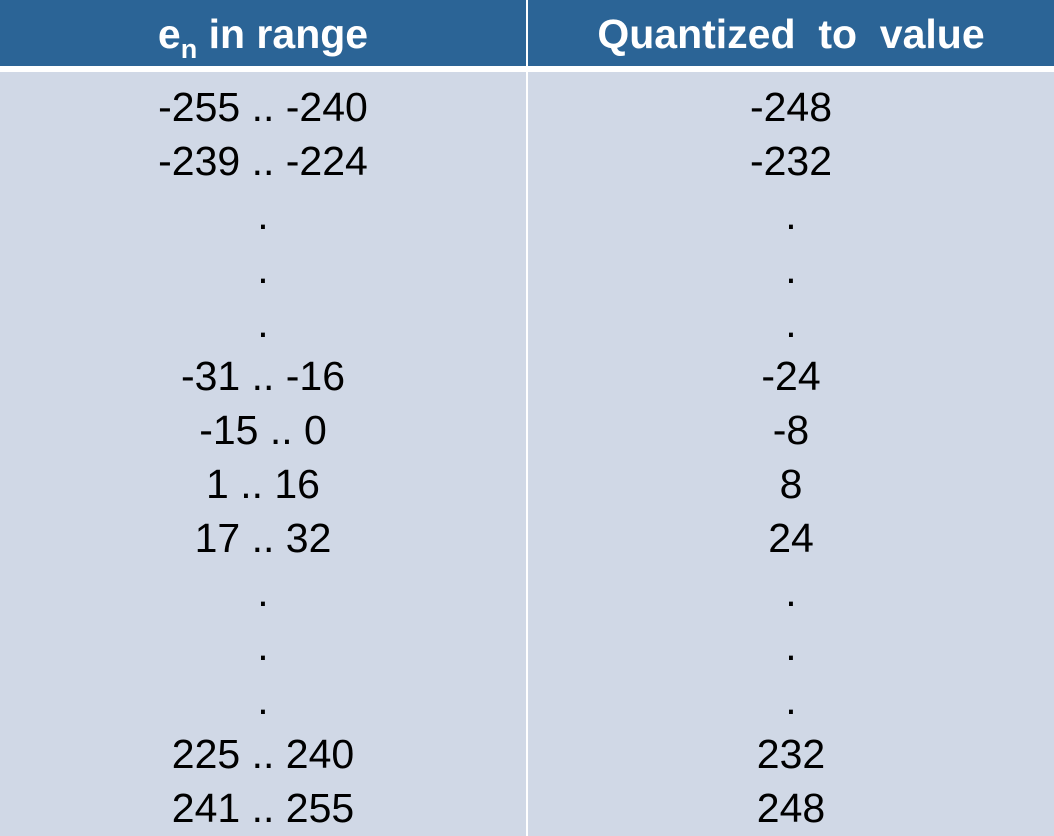 Image resolution: width=1054 pixels, height=836 pixels. Describe the element at coordinates (791, 34) in the screenshot. I see `header-quantized-value: Quantized to value` at that location.